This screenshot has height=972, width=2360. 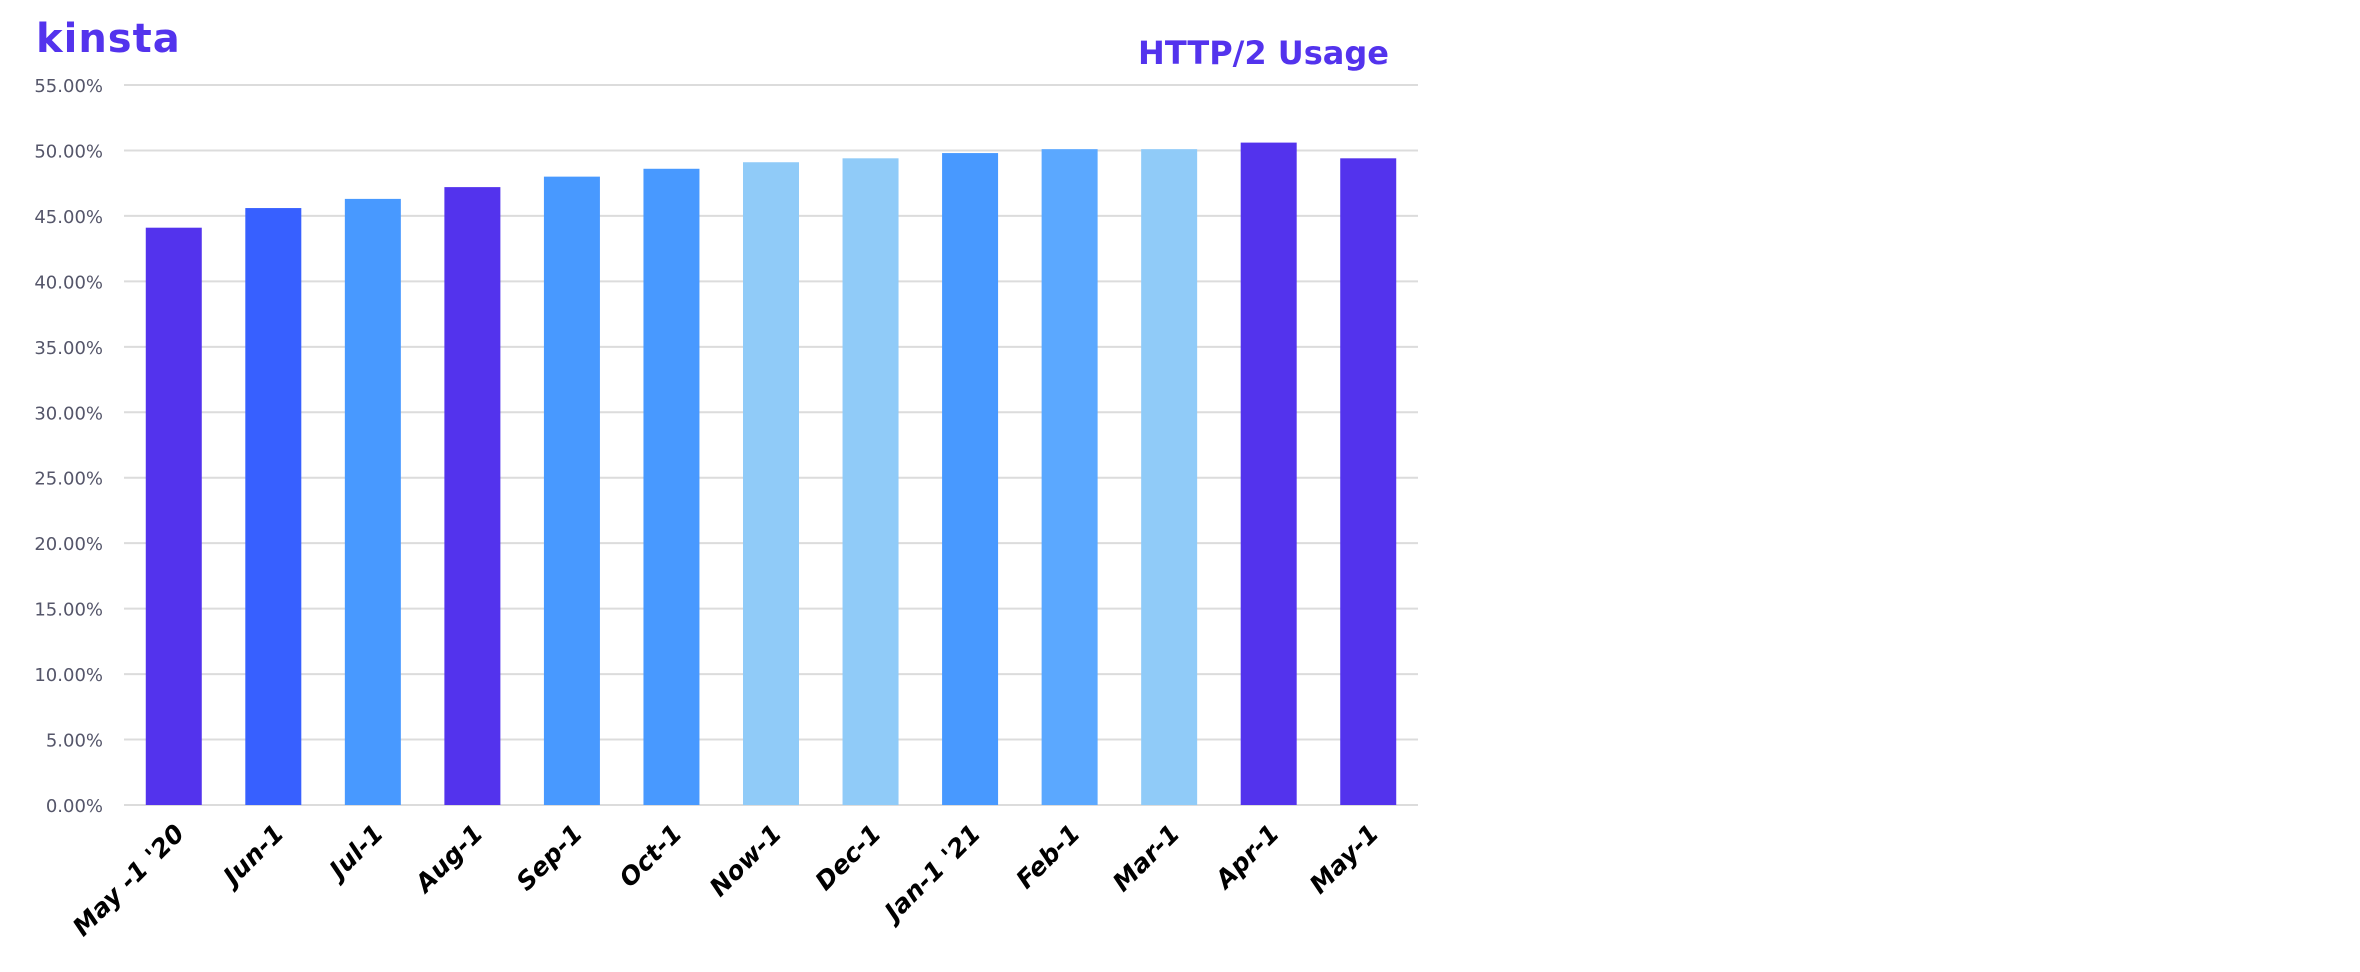 What do you see at coordinates (448, 859) in the screenshot?
I see `x-tick-label: Aug-1` at bounding box center [448, 859].